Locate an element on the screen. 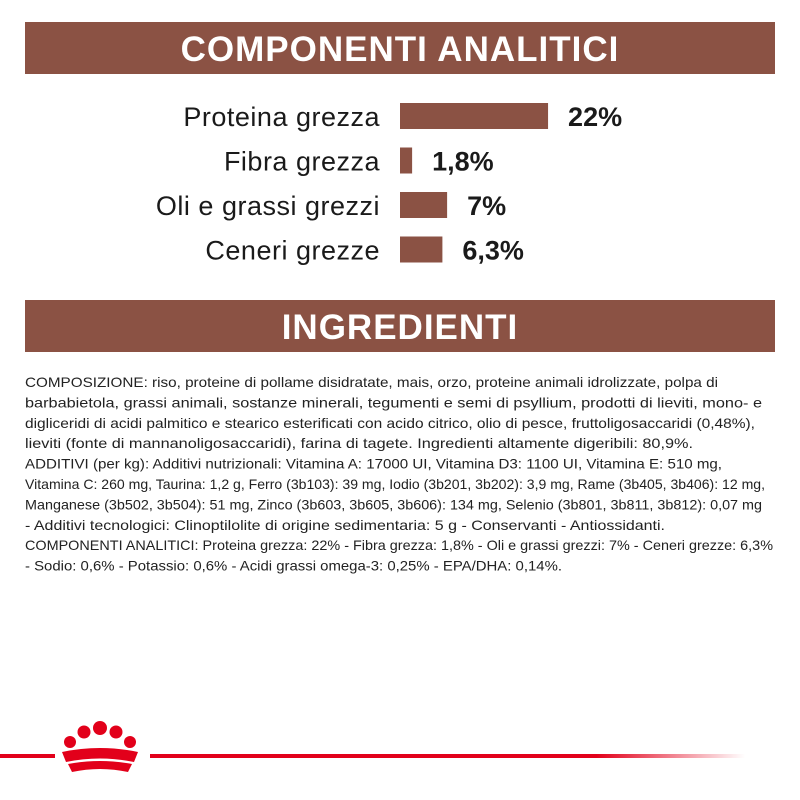  value-label: 22% is located at coordinates (595, 117).